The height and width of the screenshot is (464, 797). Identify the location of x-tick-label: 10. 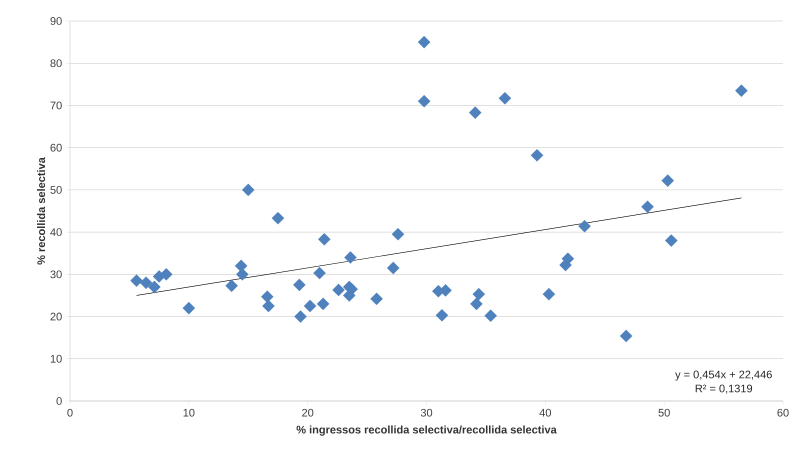
(189, 412).